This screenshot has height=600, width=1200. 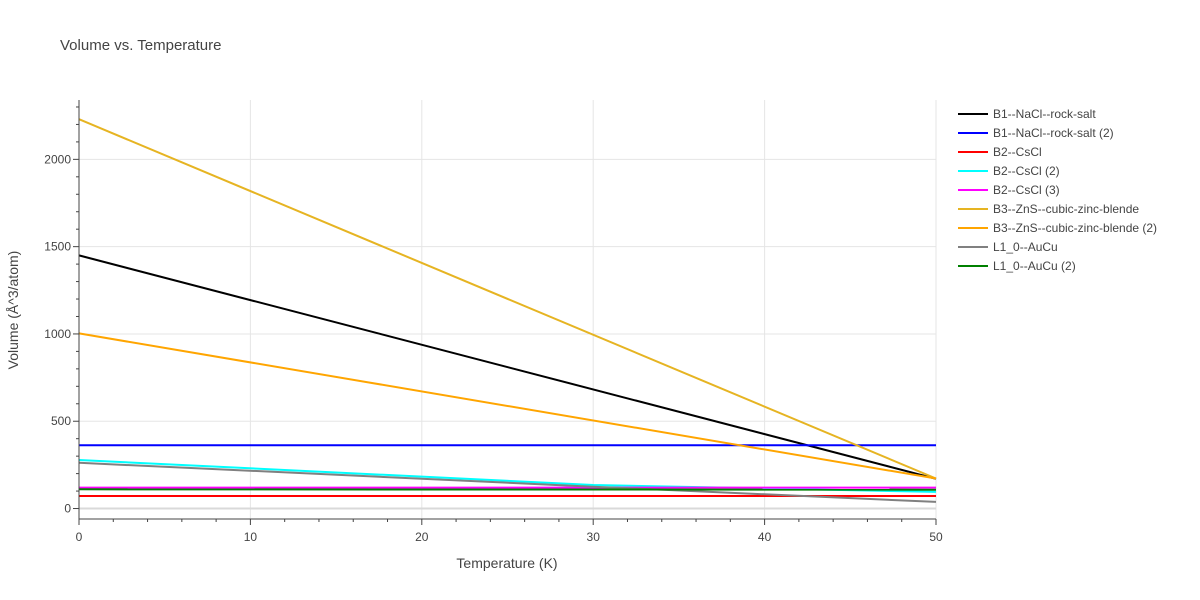 What do you see at coordinates (1044, 114) in the screenshot?
I see `legend-label-1: B1--NaCl--rock-salt` at bounding box center [1044, 114].